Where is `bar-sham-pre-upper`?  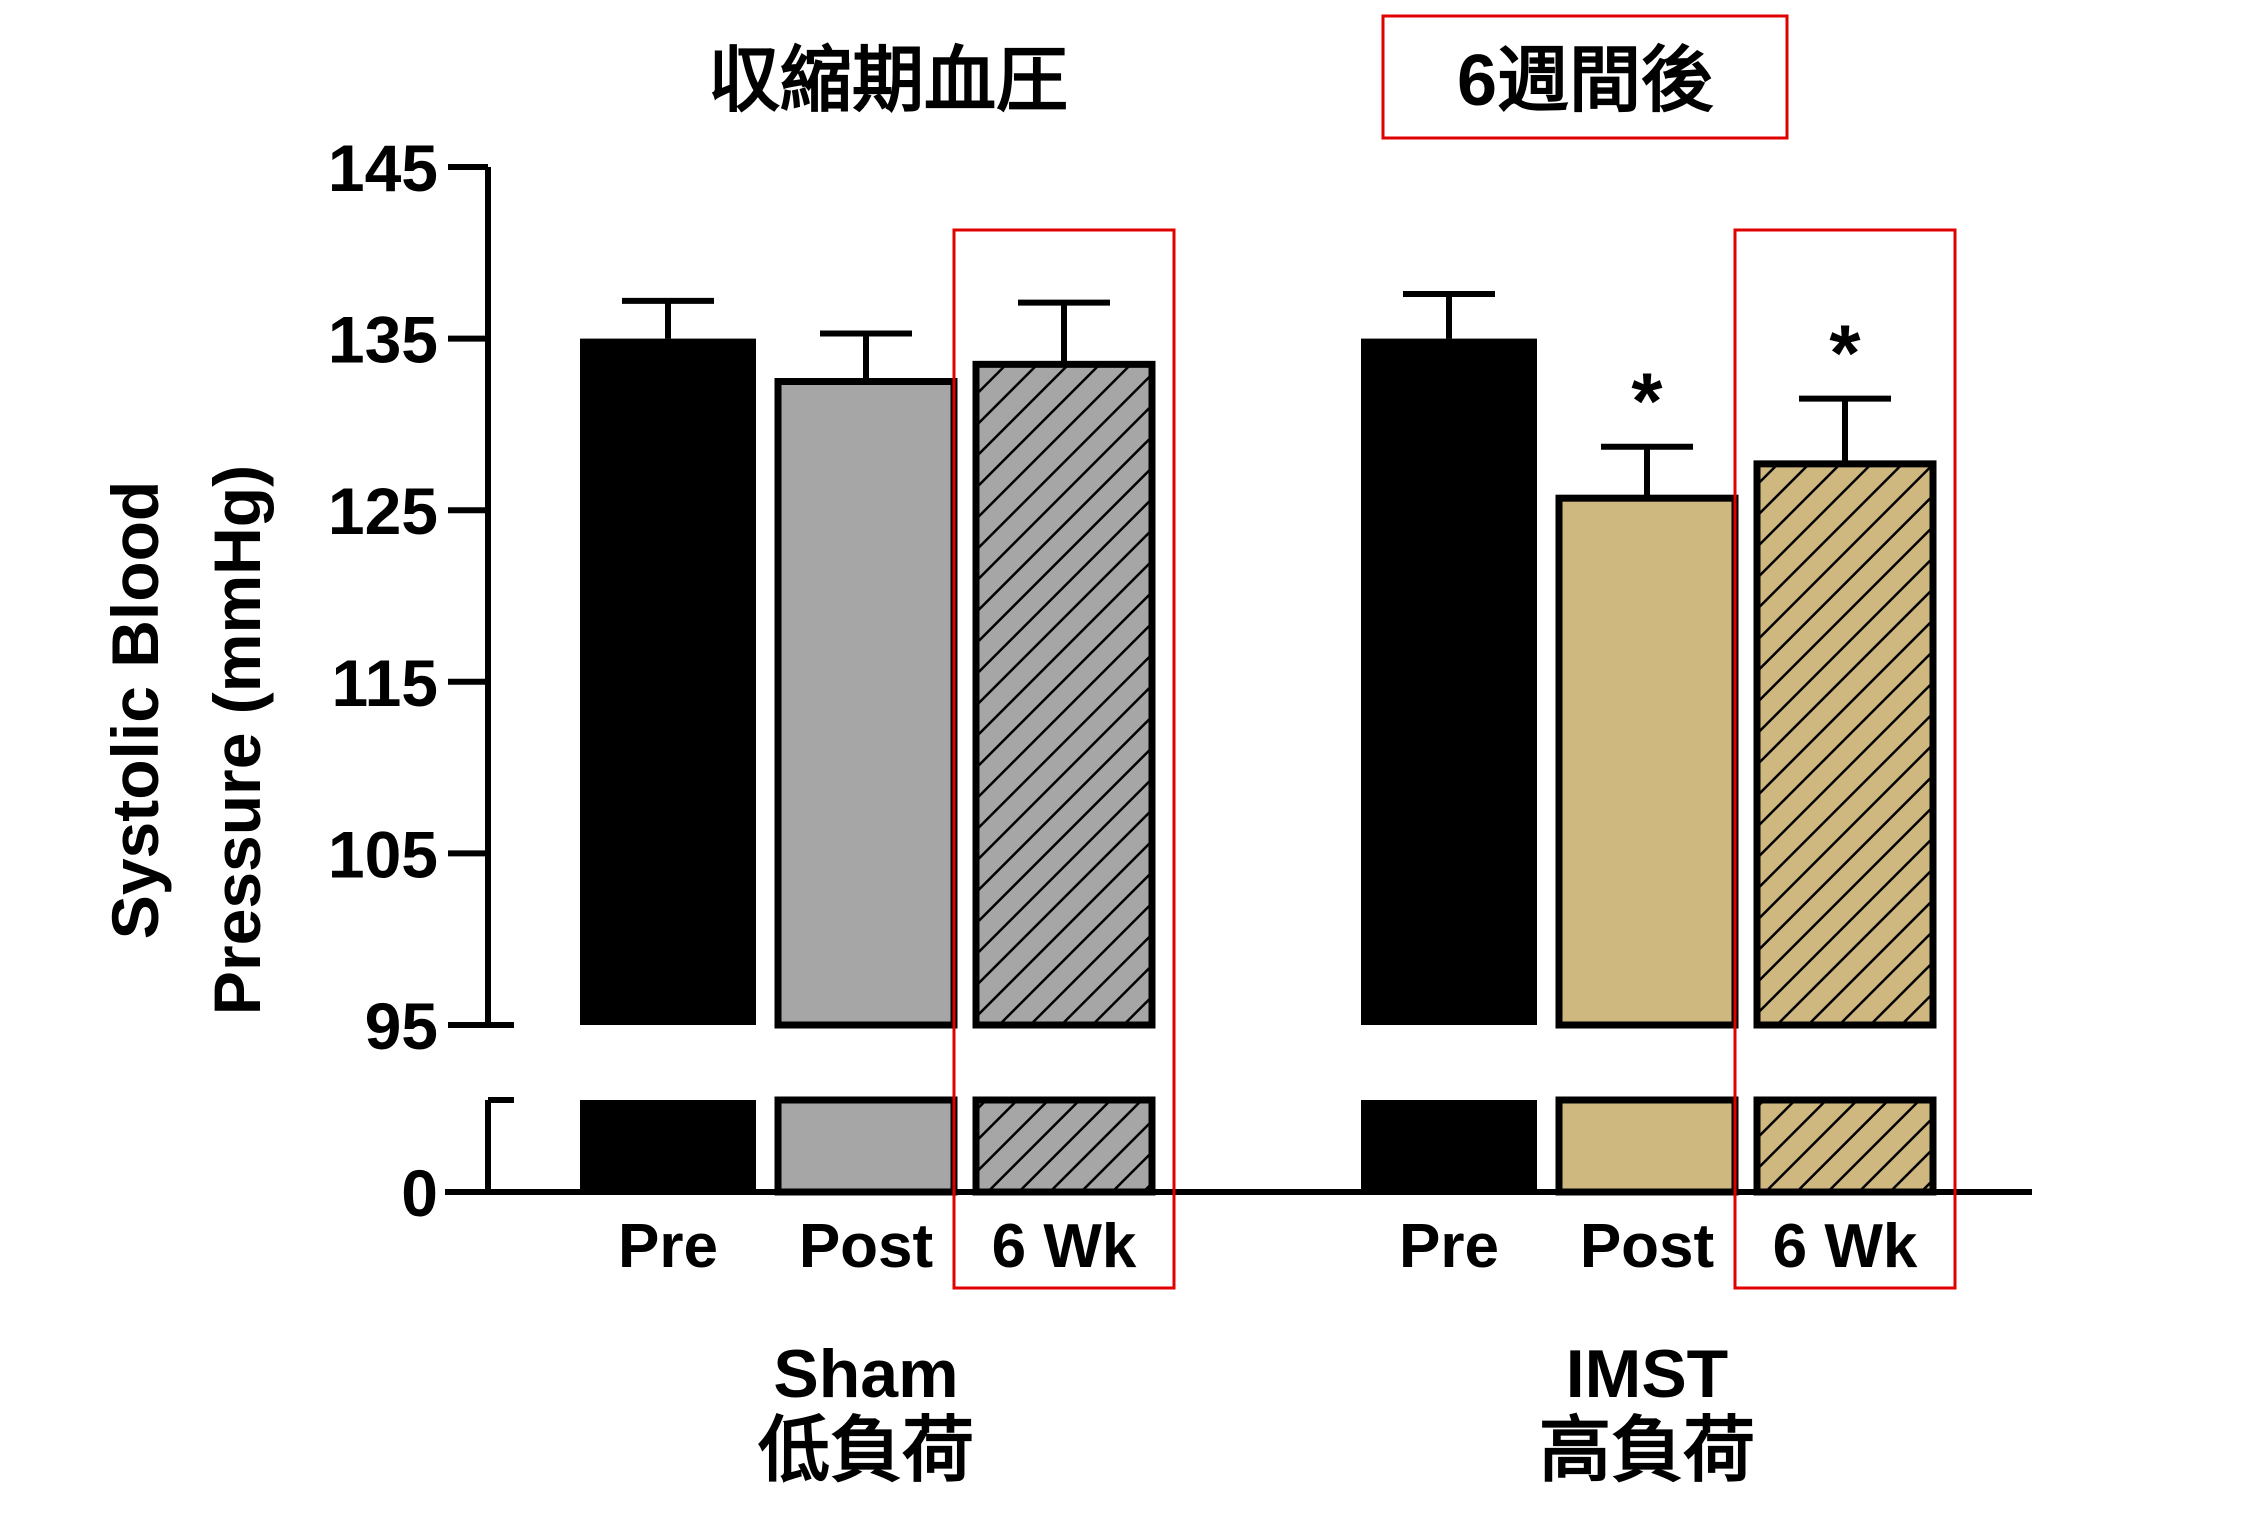 bar-sham-pre-upper is located at coordinates (668, 682).